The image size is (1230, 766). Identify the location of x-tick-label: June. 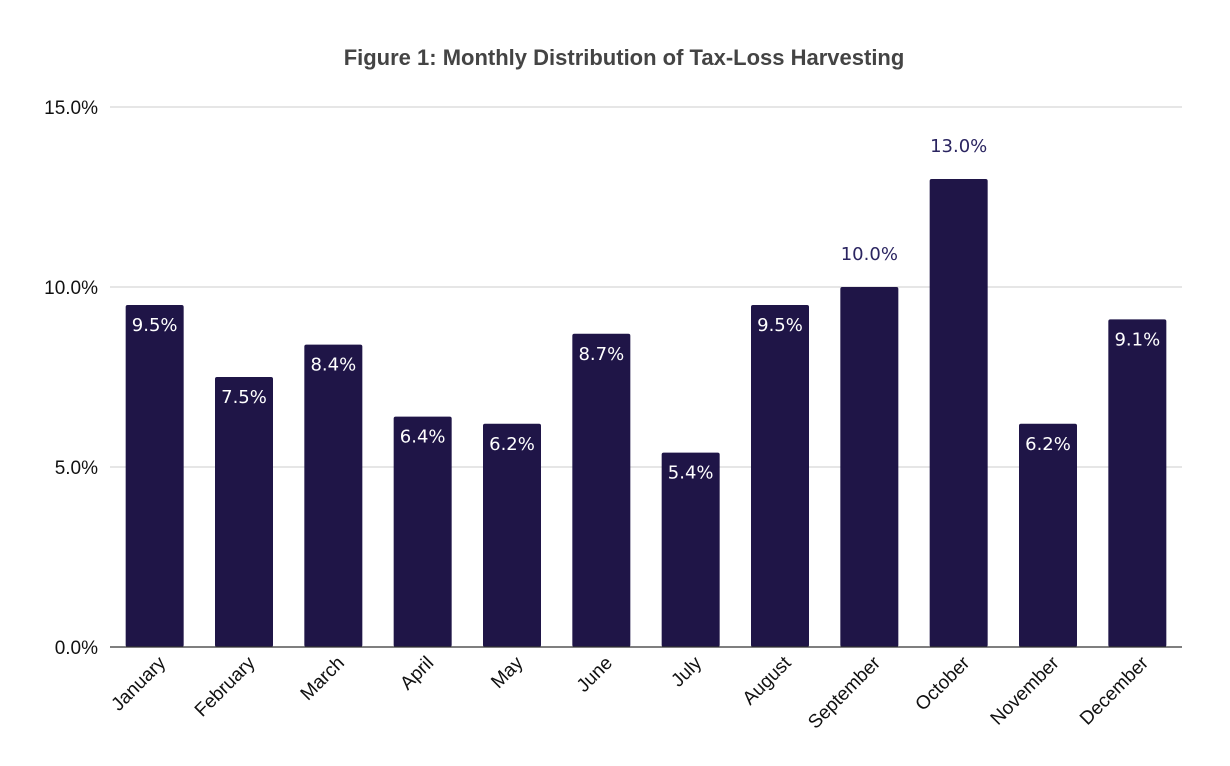
(595, 675).